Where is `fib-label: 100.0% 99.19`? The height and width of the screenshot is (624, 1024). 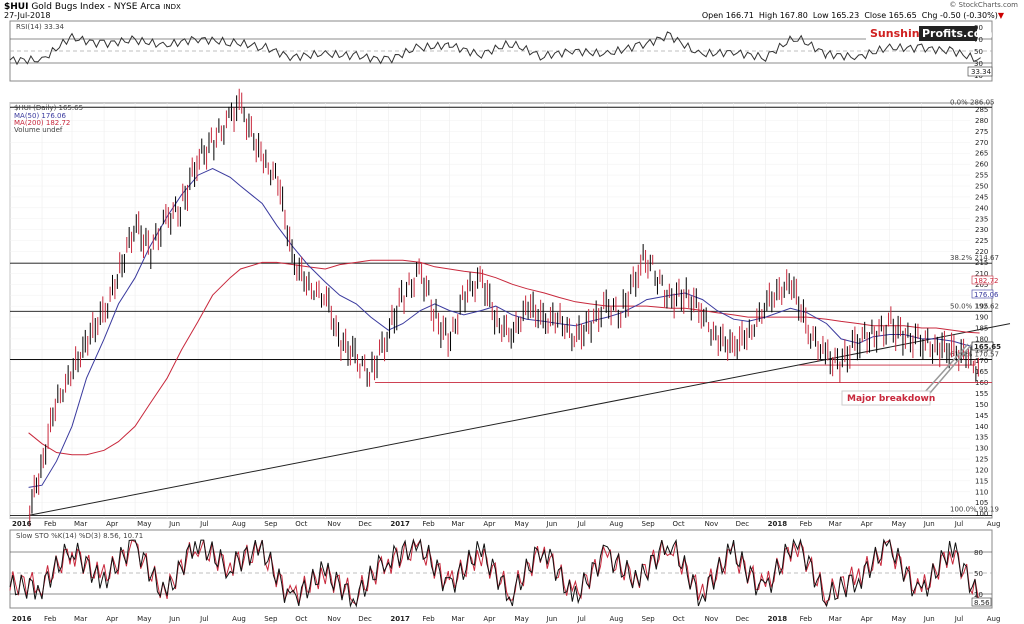 fib-label: 100.0% 99.19 is located at coordinates (974, 509).